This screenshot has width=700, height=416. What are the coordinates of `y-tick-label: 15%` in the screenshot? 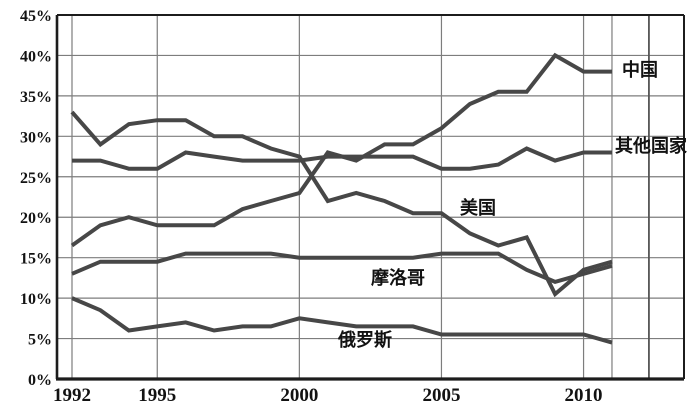 It's located at (36, 259).